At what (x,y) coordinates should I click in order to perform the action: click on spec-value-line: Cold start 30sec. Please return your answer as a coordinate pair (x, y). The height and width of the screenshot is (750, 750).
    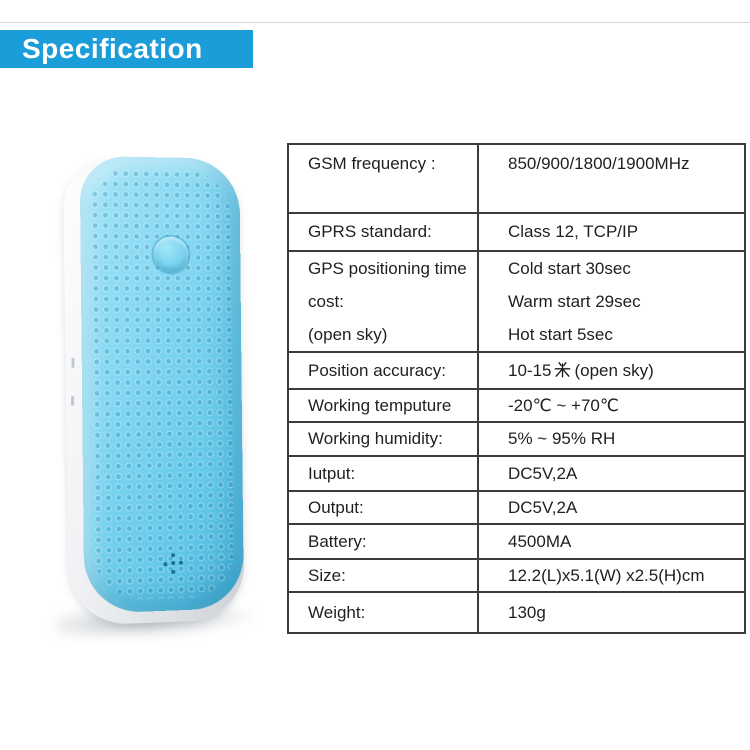
    Looking at the image, I should click on (569, 268).